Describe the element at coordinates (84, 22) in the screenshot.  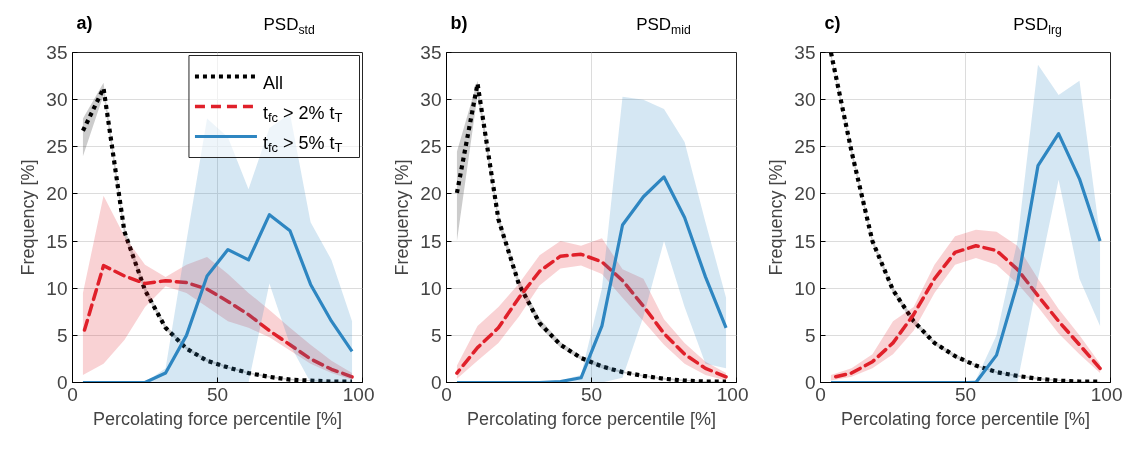
I see `text: a)` at that location.